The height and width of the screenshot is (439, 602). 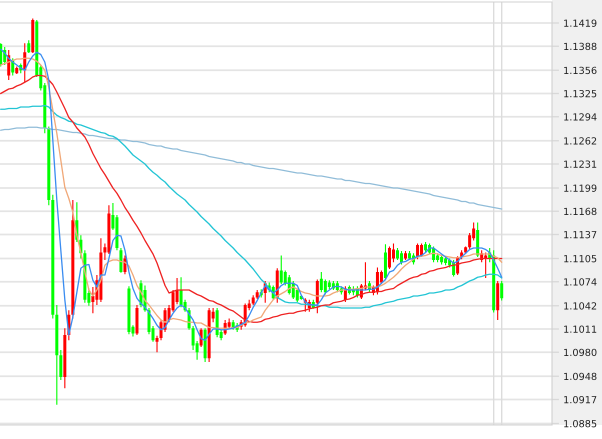 What do you see at coordinates (580, 94) in the screenshot?
I see `y-tick-label: 1.1325` at bounding box center [580, 94].